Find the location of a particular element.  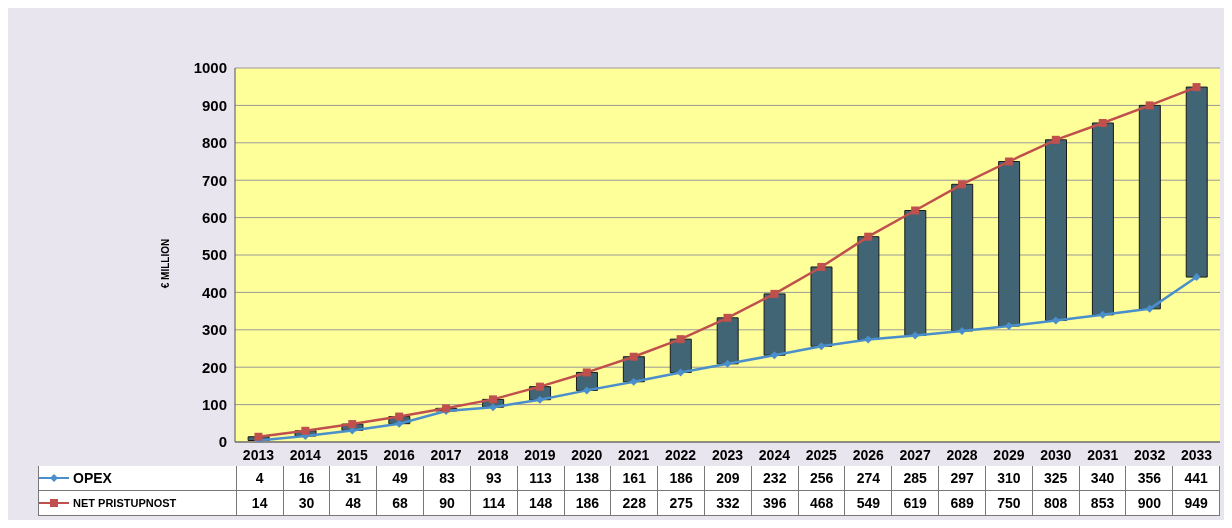

data-label: 310 is located at coordinates (1009, 478).